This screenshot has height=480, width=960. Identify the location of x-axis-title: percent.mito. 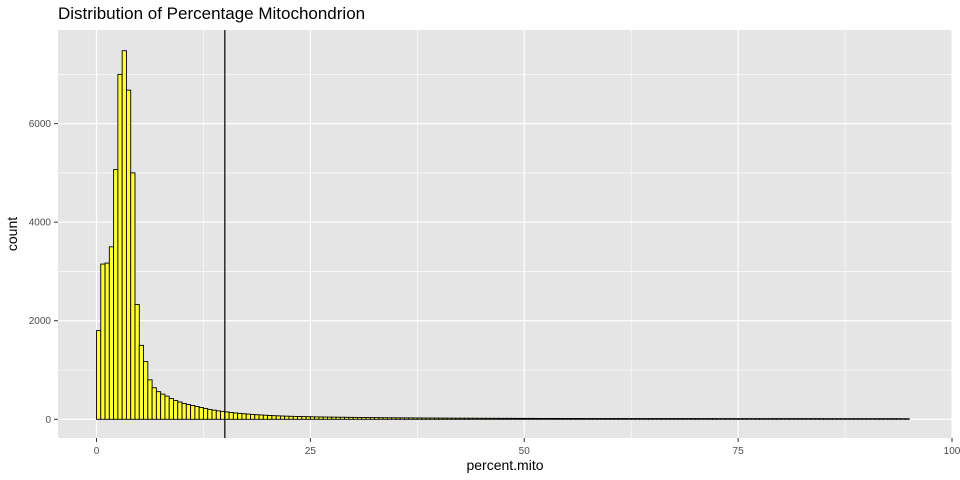
(504, 465).